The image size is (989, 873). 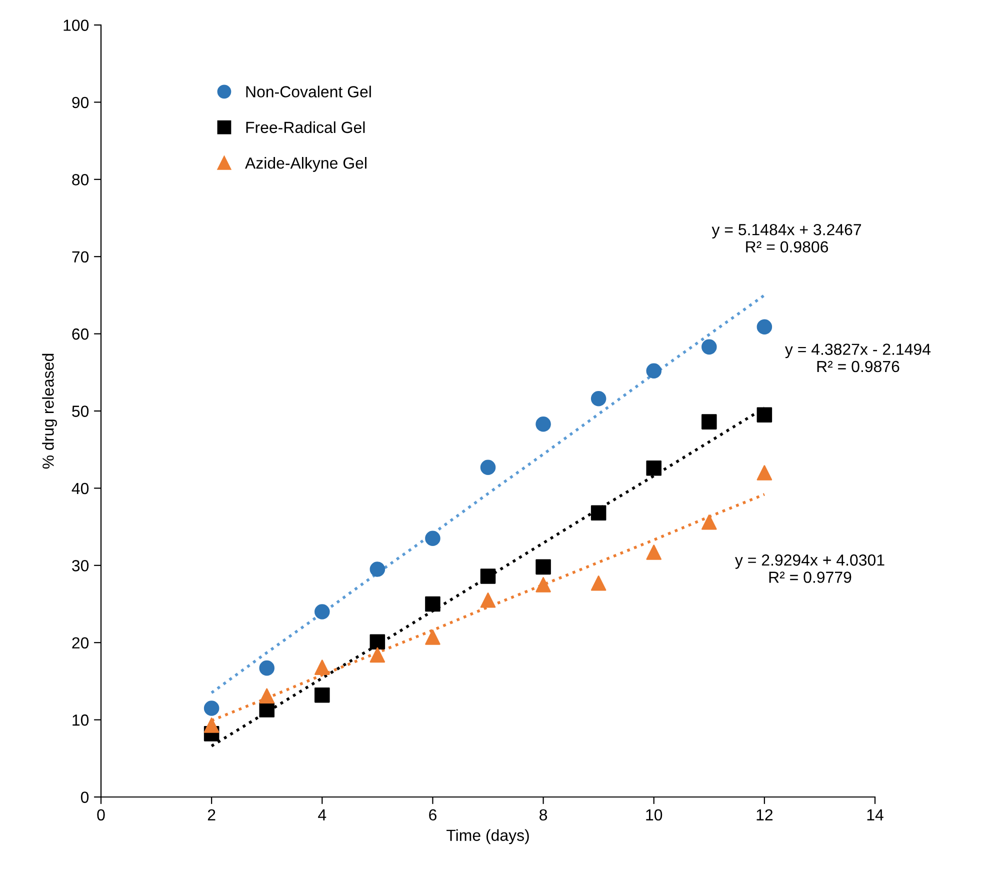 I want to click on x-tick-label: 10, so click(x=654, y=815).